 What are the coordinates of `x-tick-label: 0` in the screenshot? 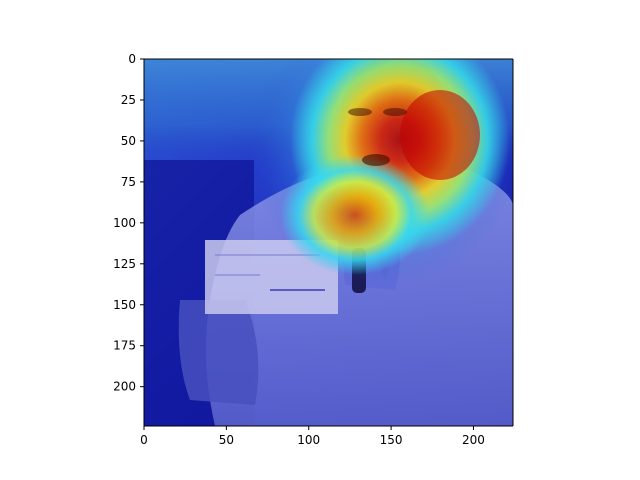 It's located at (144, 440).